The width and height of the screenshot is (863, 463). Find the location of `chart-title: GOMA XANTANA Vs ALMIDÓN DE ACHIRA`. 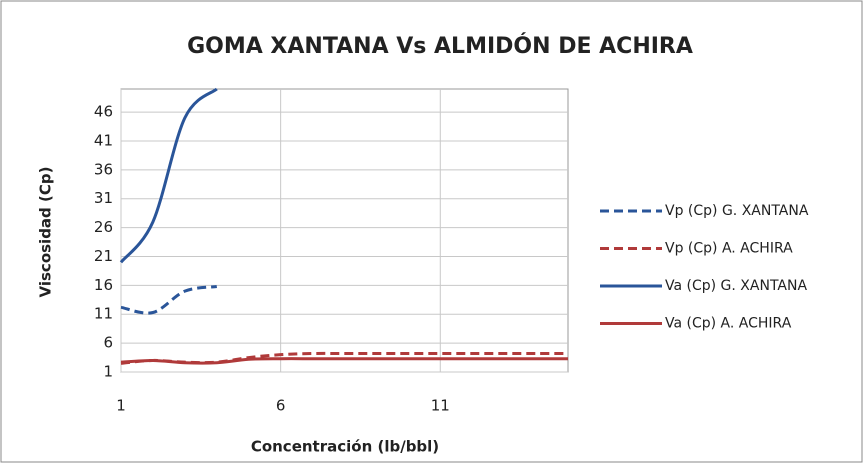

chart-title: GOMA XANTANA Vs ALMIDÓN DE ACHIRA is located at coordinates (440, 46).